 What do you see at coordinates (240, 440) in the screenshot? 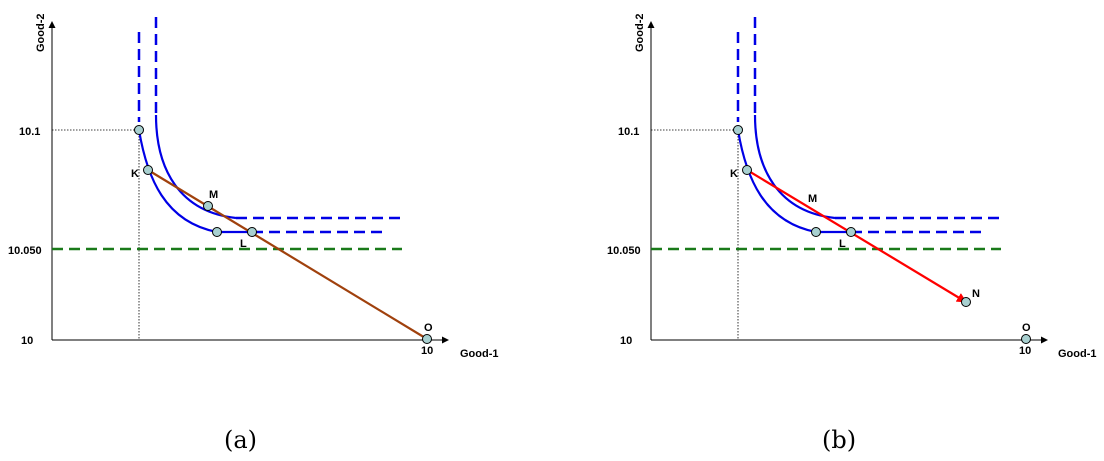
I see `caption: (a)` at bounding box center [240, 440].